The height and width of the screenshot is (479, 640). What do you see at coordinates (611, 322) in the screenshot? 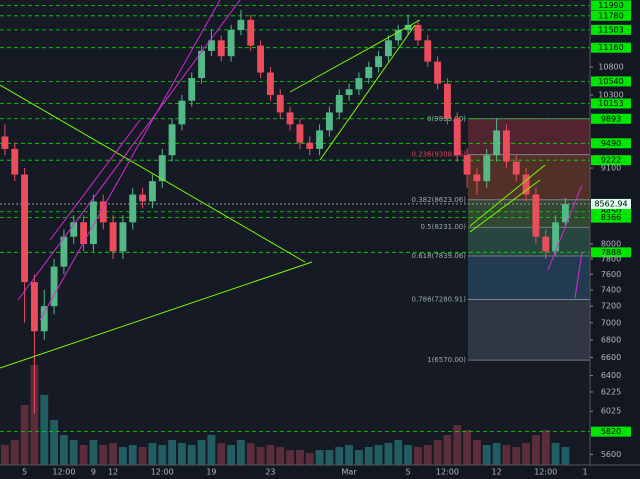
I see `y-tick-label: 7000` at bounding box center [611, 322].